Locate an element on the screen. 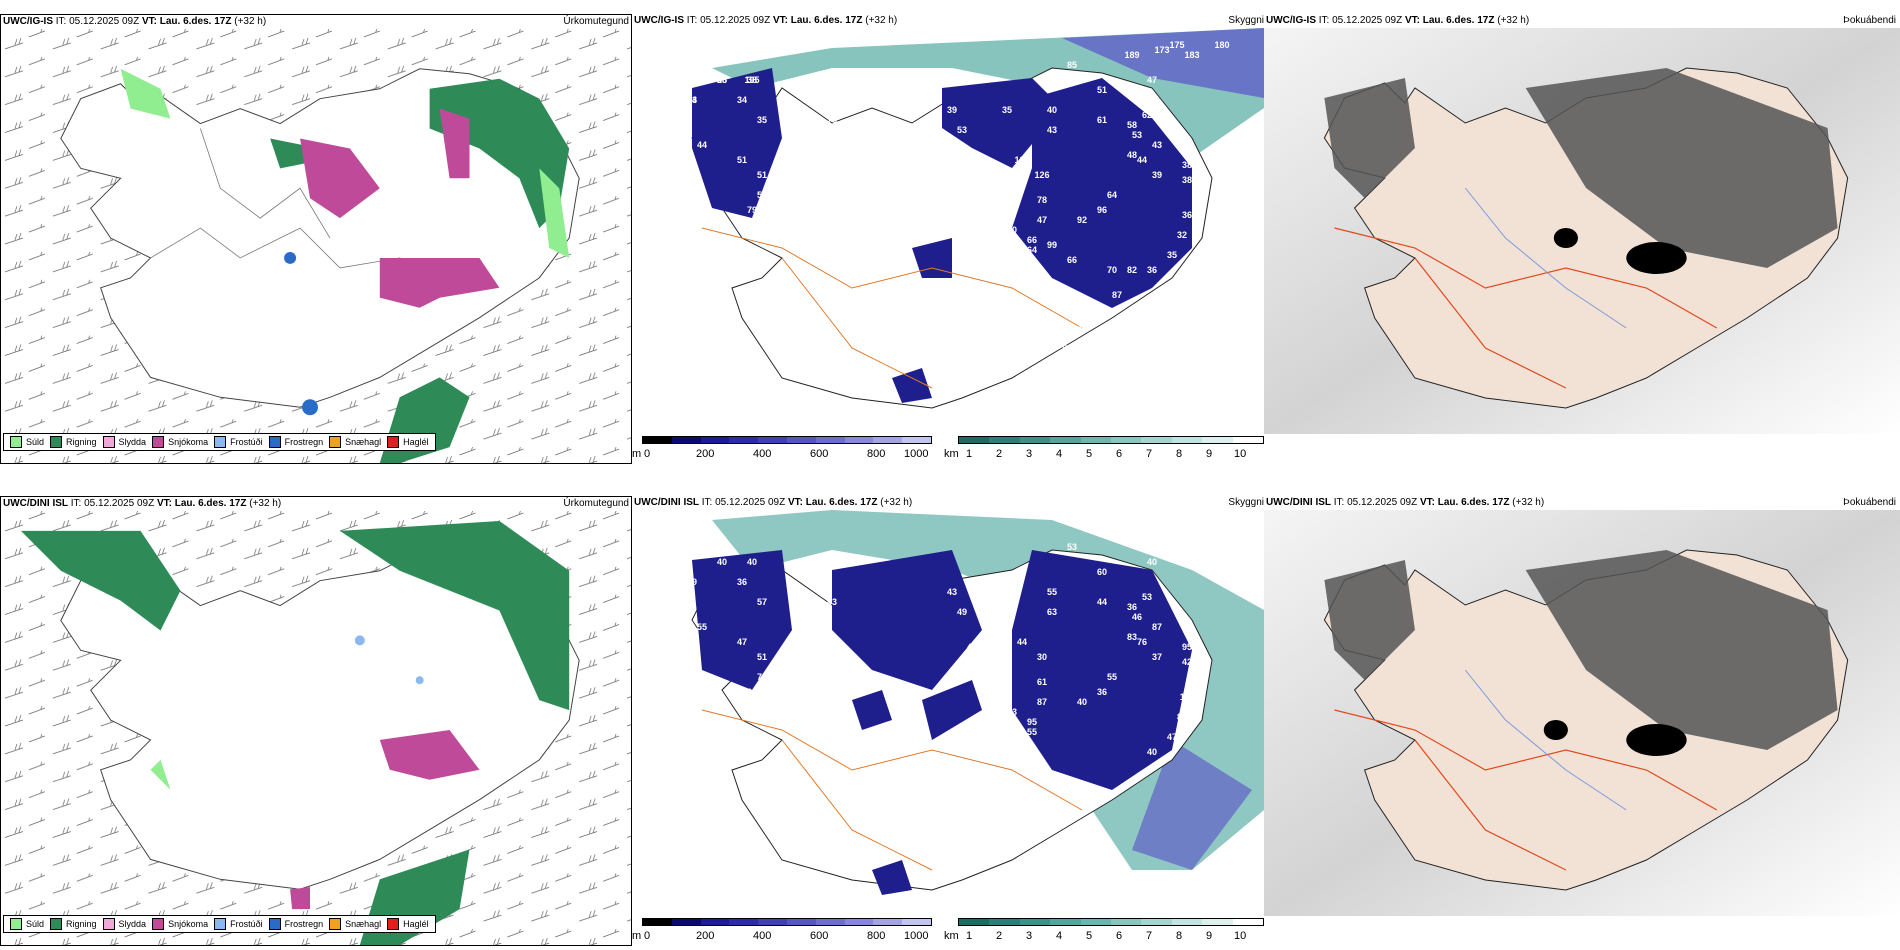 The width and height of the screenshot is (1900, 950). ceiling-height-label: 175 is located at coordinates (1176, 45).